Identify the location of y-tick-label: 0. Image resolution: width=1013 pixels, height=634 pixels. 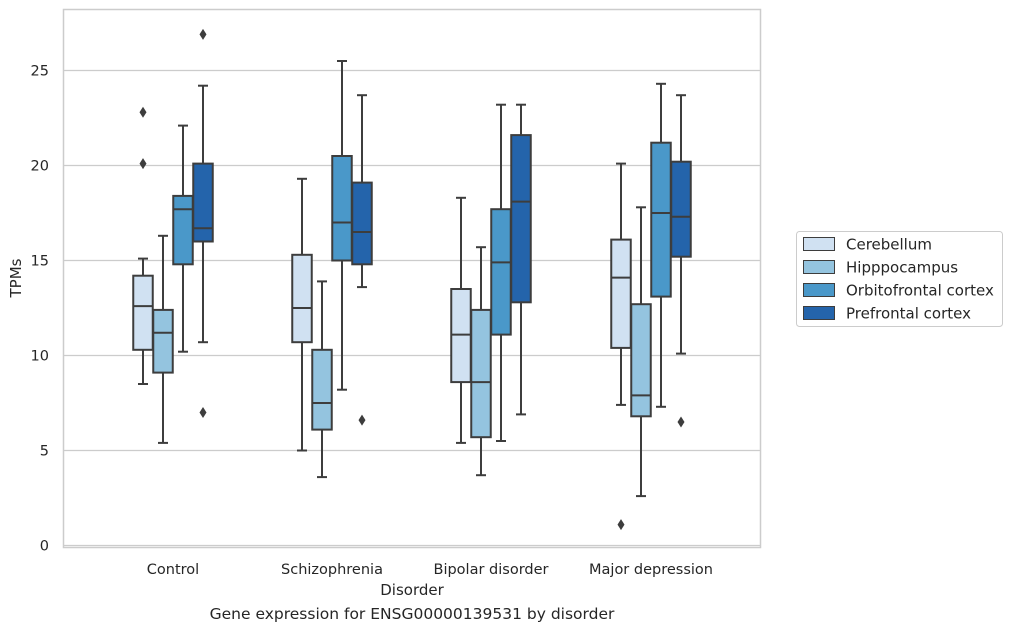
(44, 547).